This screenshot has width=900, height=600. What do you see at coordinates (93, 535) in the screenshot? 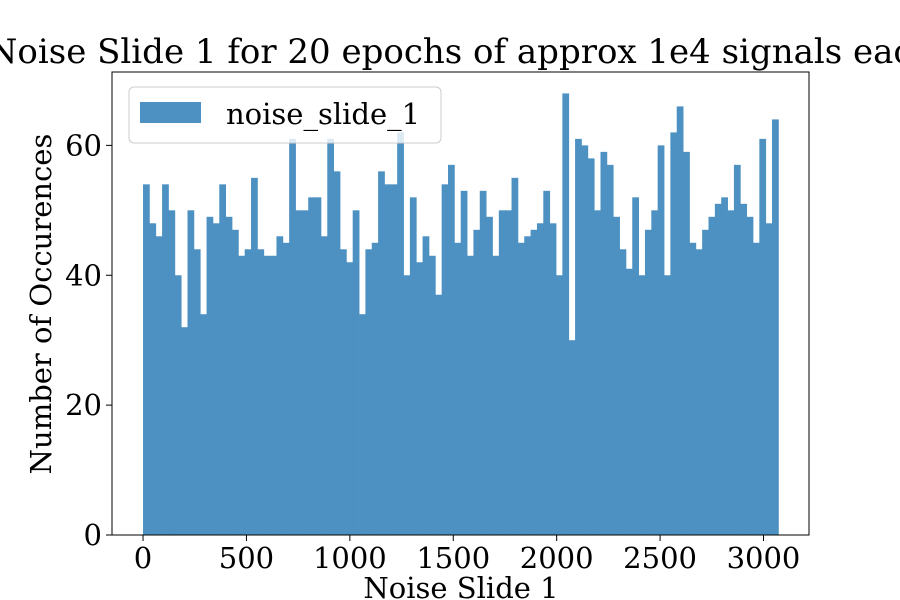
I see `y-tick-label: 0` at bounding box center [93, 535].